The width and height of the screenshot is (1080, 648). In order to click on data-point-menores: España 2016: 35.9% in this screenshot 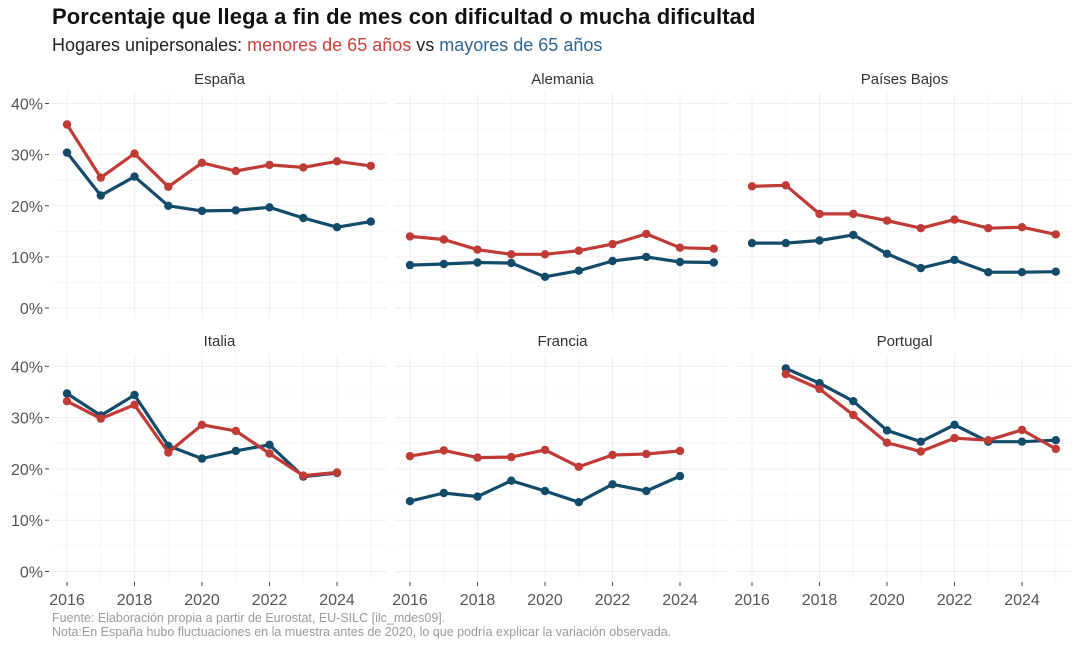, I will do `click(67, 124)`.